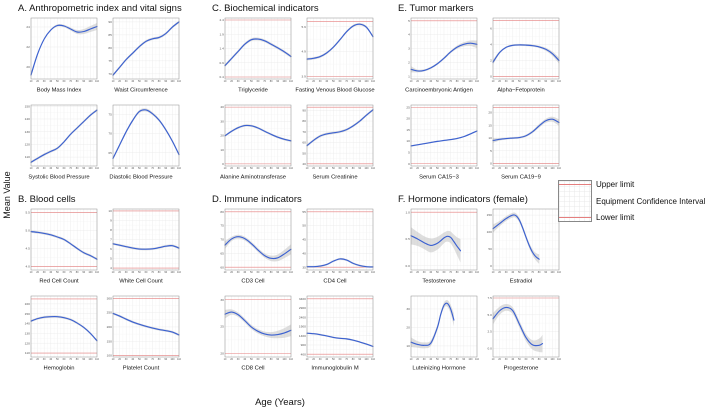 This screenshot has width=710, height=409. What do you see at coordinates (27, 231) in the screenshot?
I see `y-tick-label: 5.0` at bounding box center [27, 231].